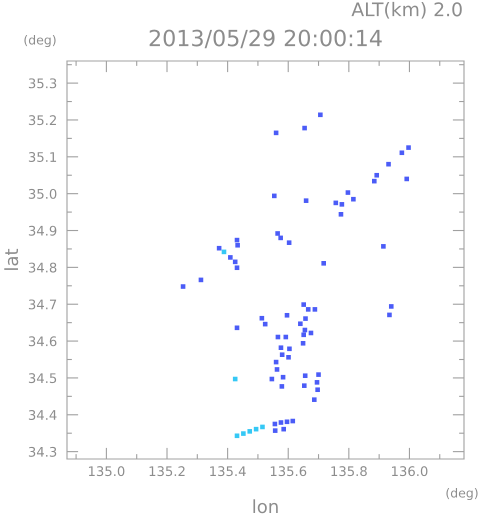  What do you see at coordinates (228, 471) in the screenshot?
I see `x-tick-label: 135.4` at bounding box center [228, 471].